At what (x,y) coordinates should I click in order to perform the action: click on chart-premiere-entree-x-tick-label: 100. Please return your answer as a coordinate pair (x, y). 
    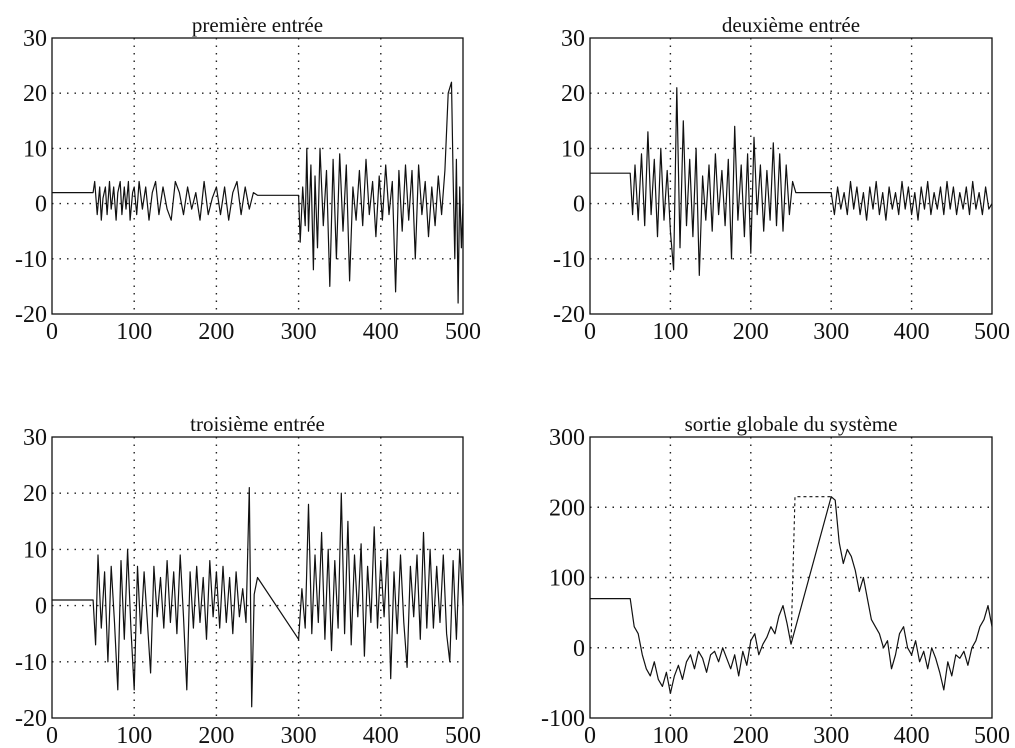
    Looking at the image, I should click on (134, 332).